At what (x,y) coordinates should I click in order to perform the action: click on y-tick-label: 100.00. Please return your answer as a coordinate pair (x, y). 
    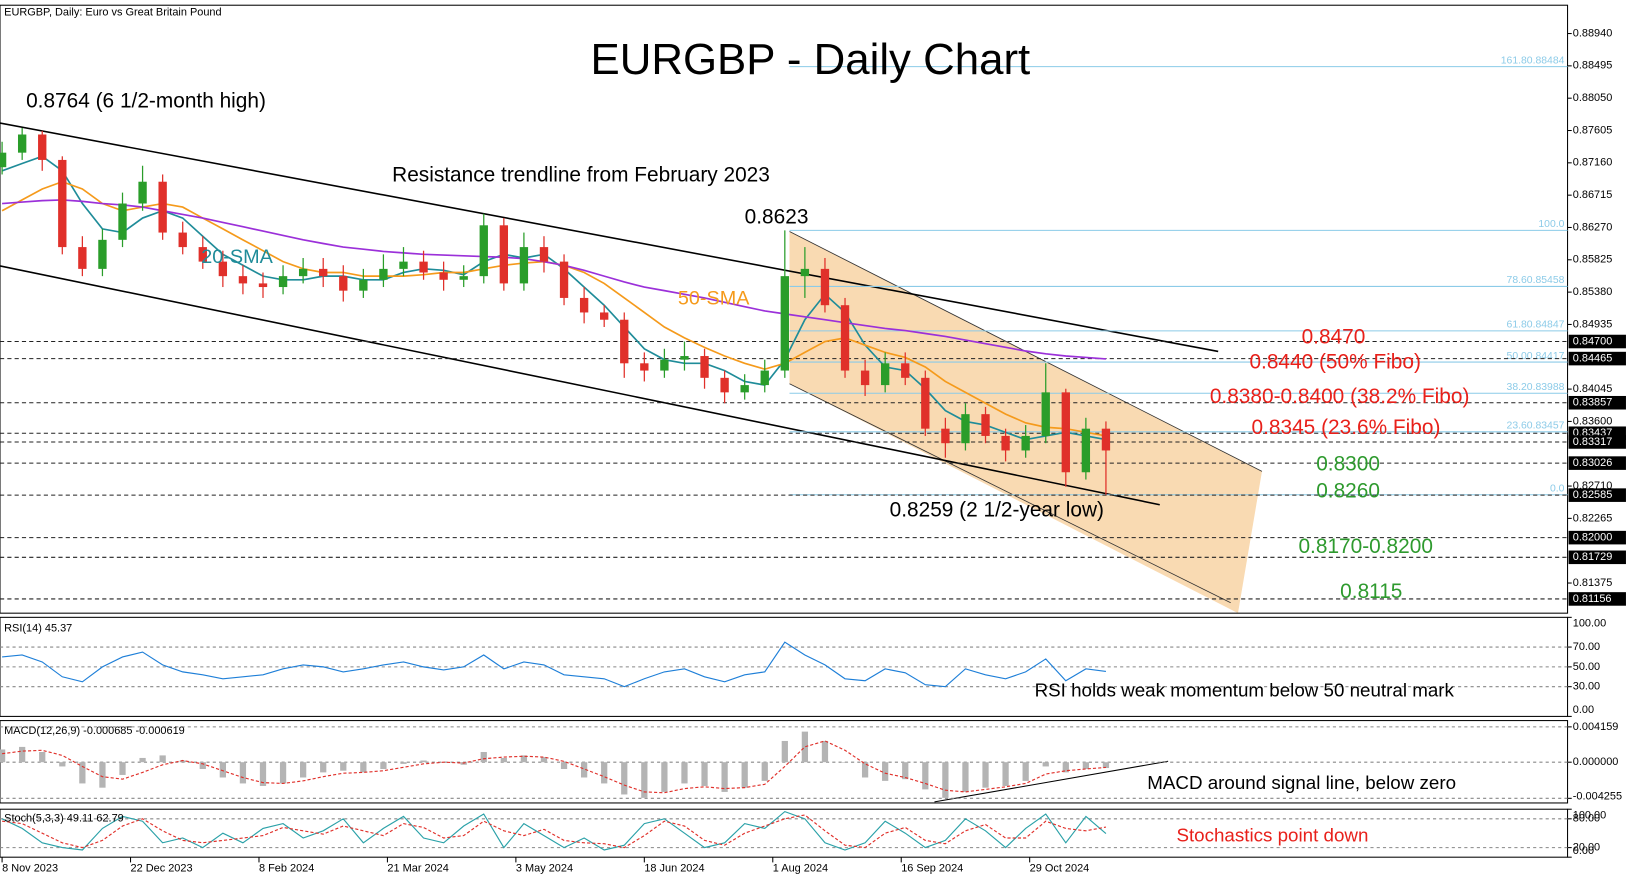
    Looking at the image, I should click on (1589, 623).